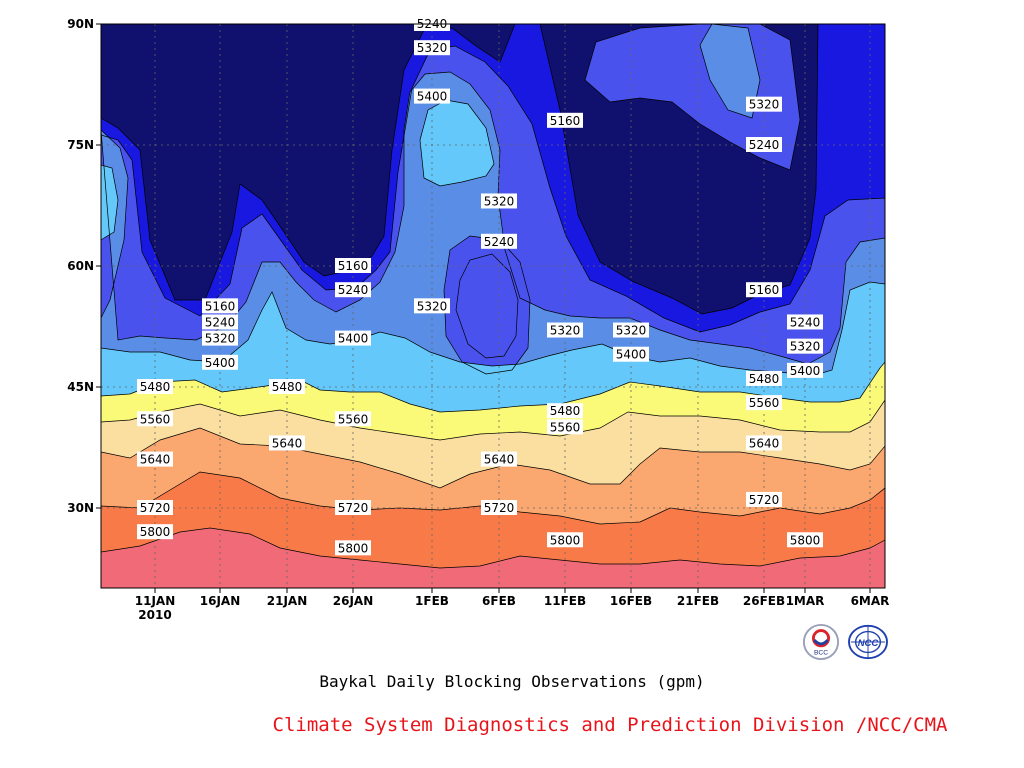  What do you see at coordinates (80, 387) in the screenshot?
I see `y-tick-label: 45N` at bounding box center [80, 387].